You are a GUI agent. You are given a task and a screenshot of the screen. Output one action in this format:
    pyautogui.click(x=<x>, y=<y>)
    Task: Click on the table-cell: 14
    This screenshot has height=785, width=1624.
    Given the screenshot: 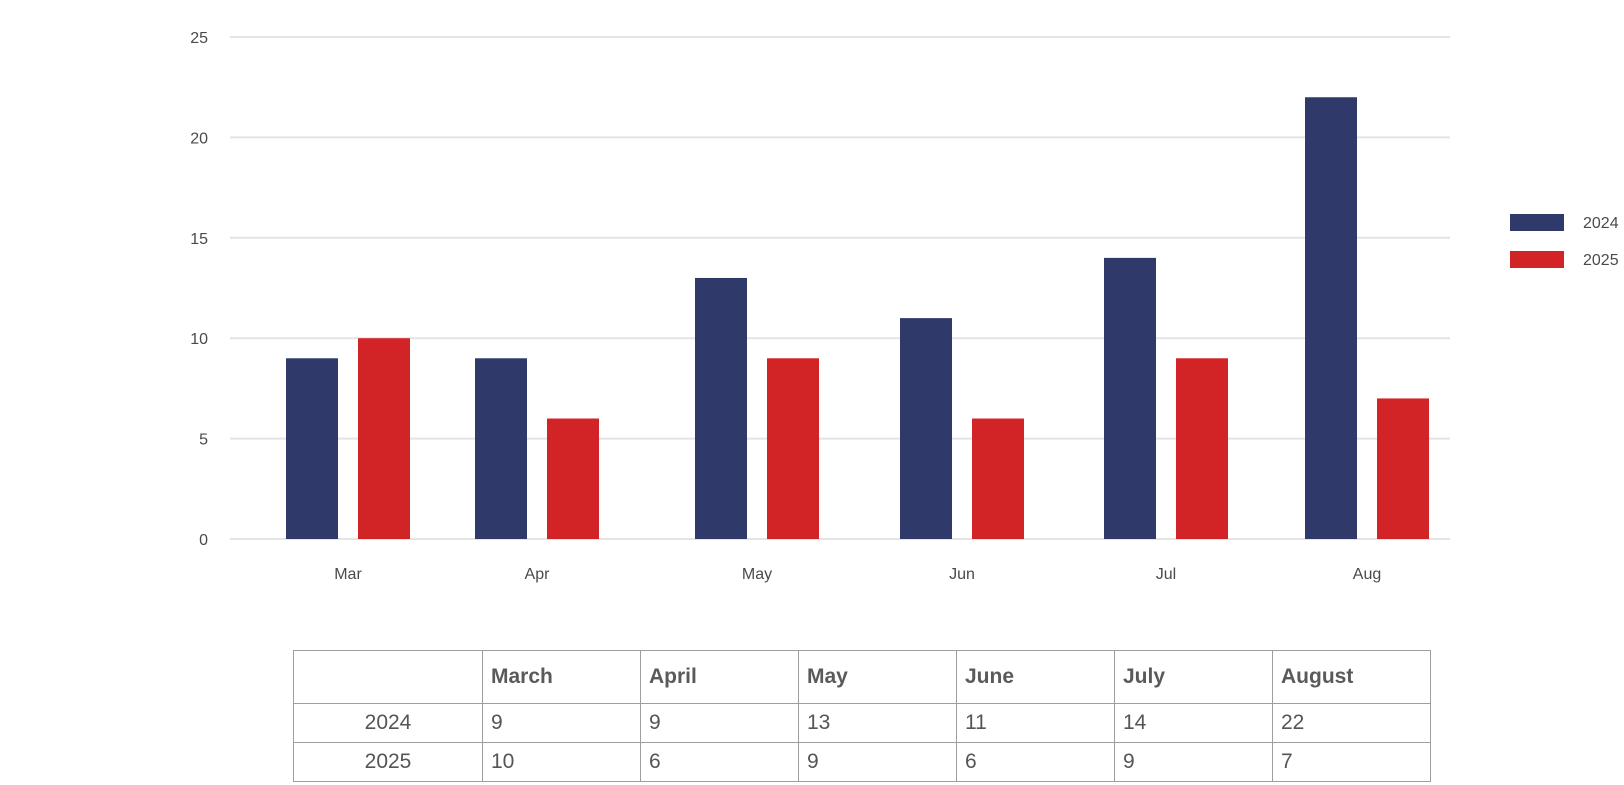 What is the action you would take?
    pyautogui.click(x=1193, y=723)
    